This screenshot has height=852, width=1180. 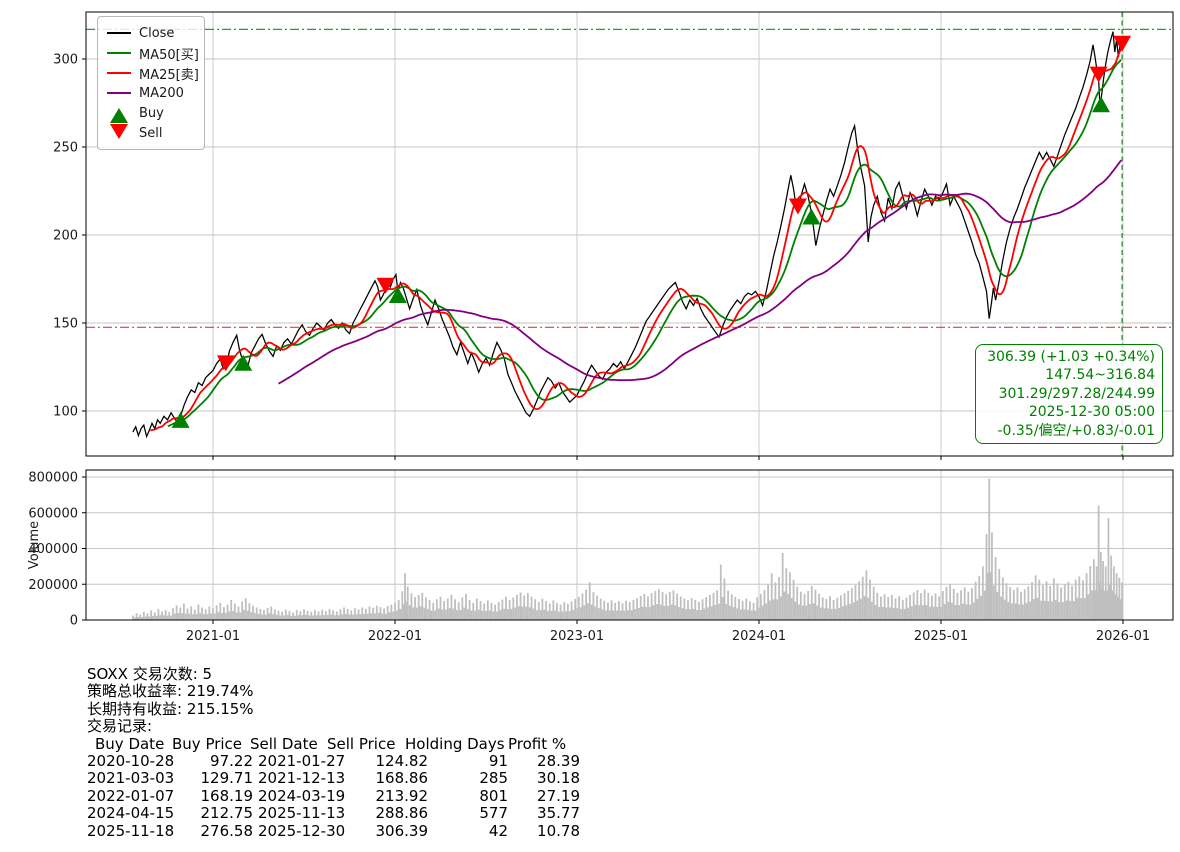 What do you see at coordinates (493, 778) in the screenshot?
I see `trade-cell: 285` at bounding box center [493, 778].